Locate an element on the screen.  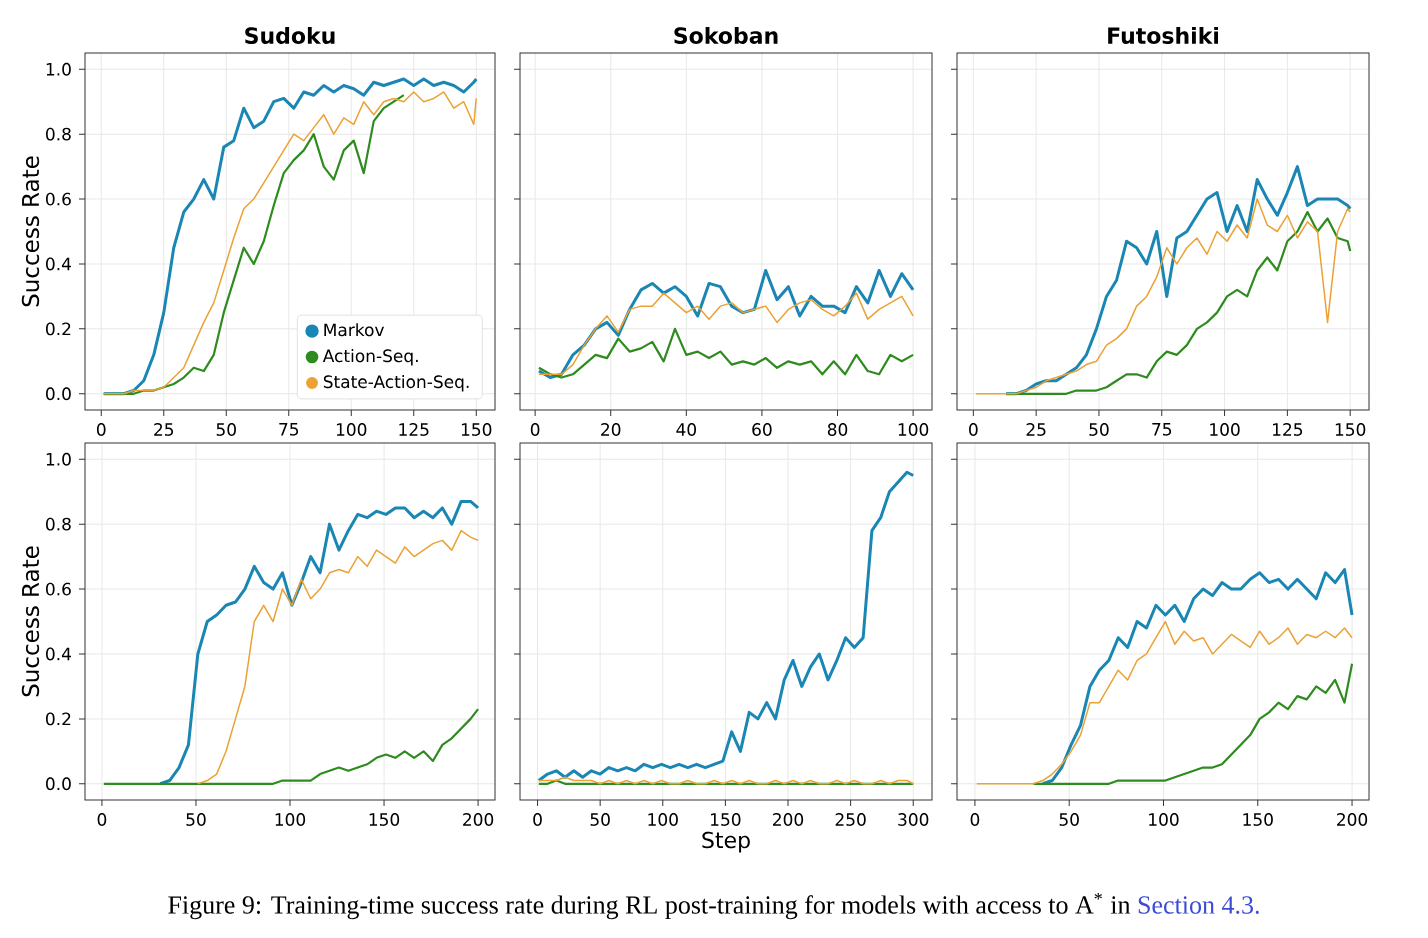
legend-label: State-Action-Seq. is located at coordinates (396, 383).